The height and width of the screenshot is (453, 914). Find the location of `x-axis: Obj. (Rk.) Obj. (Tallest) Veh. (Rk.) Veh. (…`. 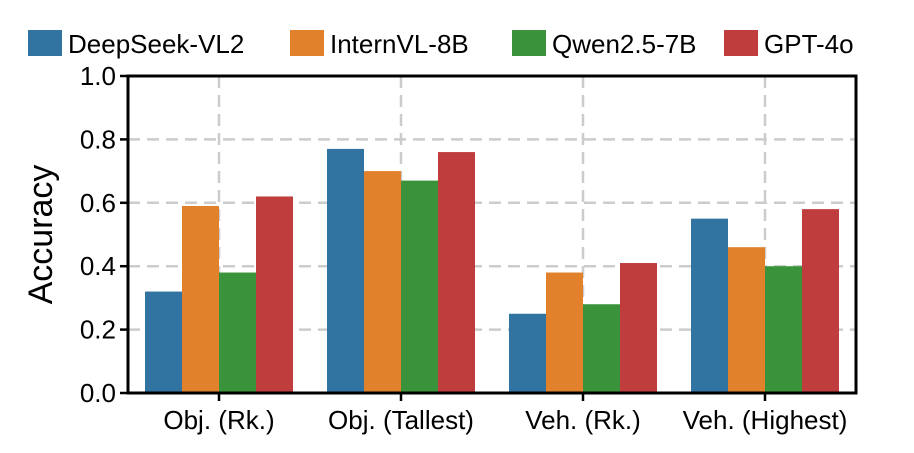

x-axis: Obj. (Rk.) Obj. (Tallest) Veh. (Rk.) Veh. (… is located at coordinates (505, 414).